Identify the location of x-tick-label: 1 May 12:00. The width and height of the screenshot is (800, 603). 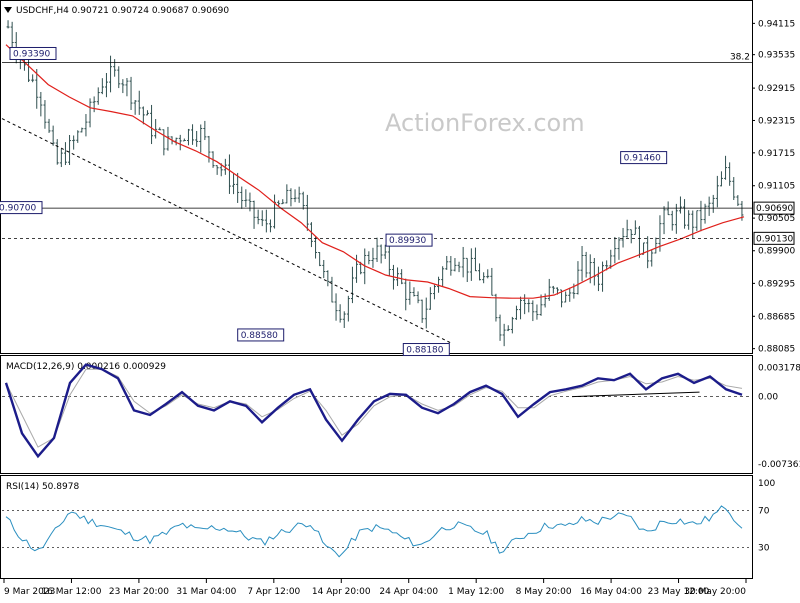
(476, 592).